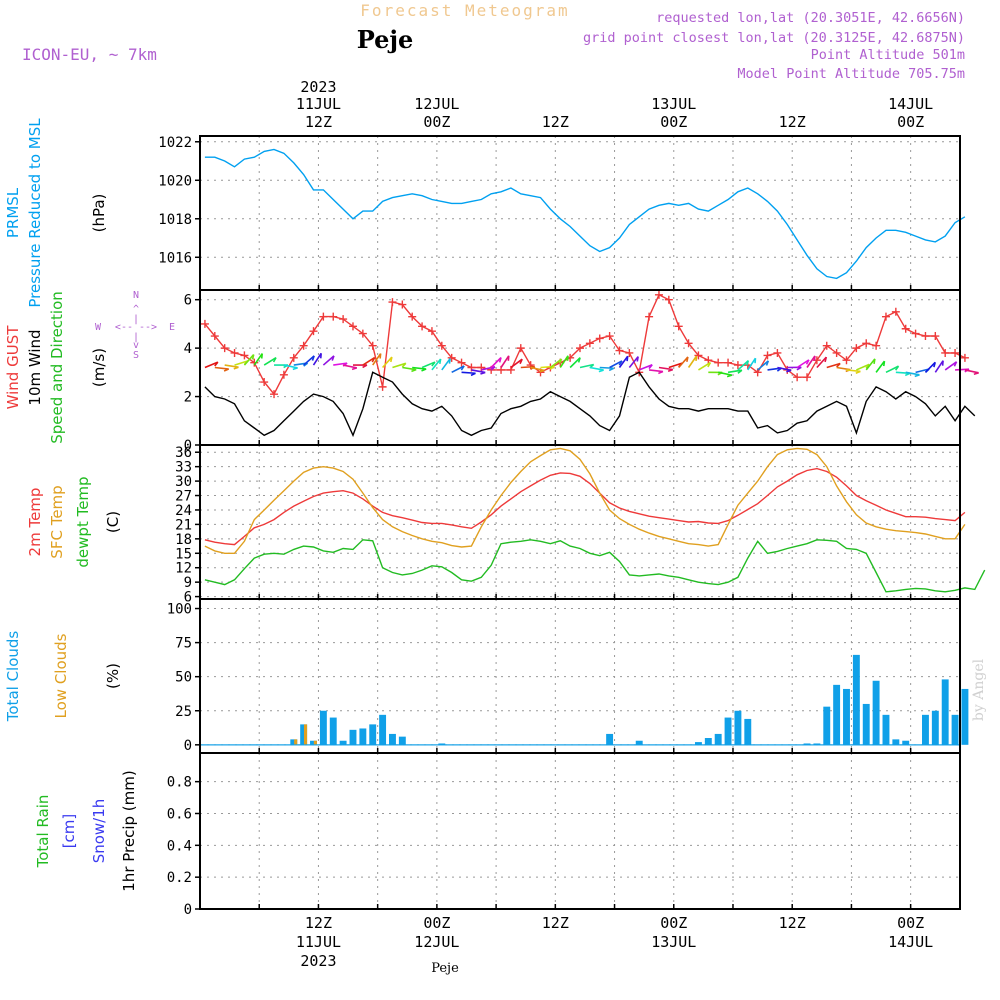 The image size is (1000, 1000). Describe the element at coordinates (183, 712) in the screenshot. I see `ytick-label: 25` at that location.